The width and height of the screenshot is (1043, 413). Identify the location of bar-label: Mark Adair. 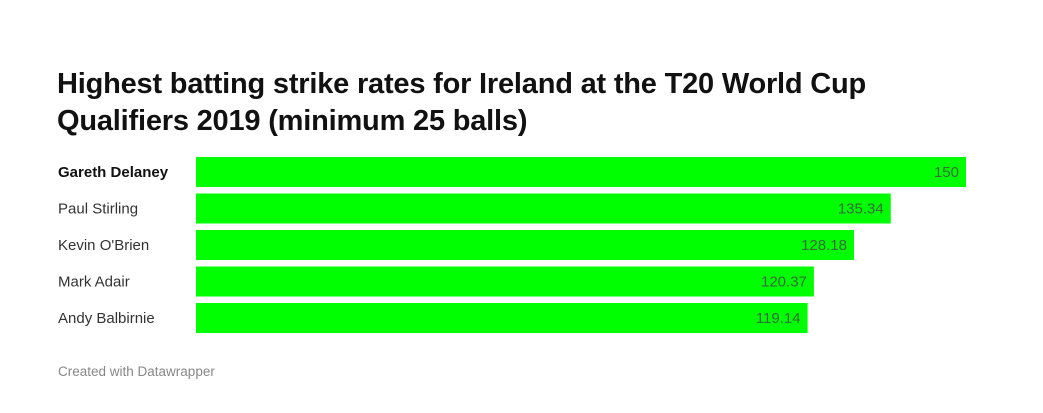
(94, 282).